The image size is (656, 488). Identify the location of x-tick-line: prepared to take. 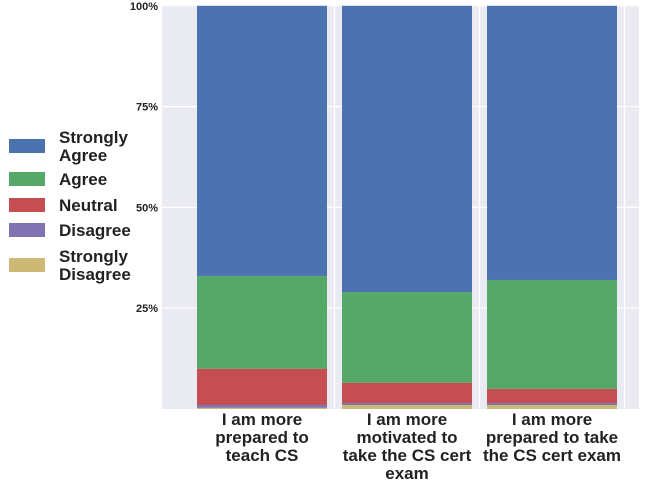
(552, 437).